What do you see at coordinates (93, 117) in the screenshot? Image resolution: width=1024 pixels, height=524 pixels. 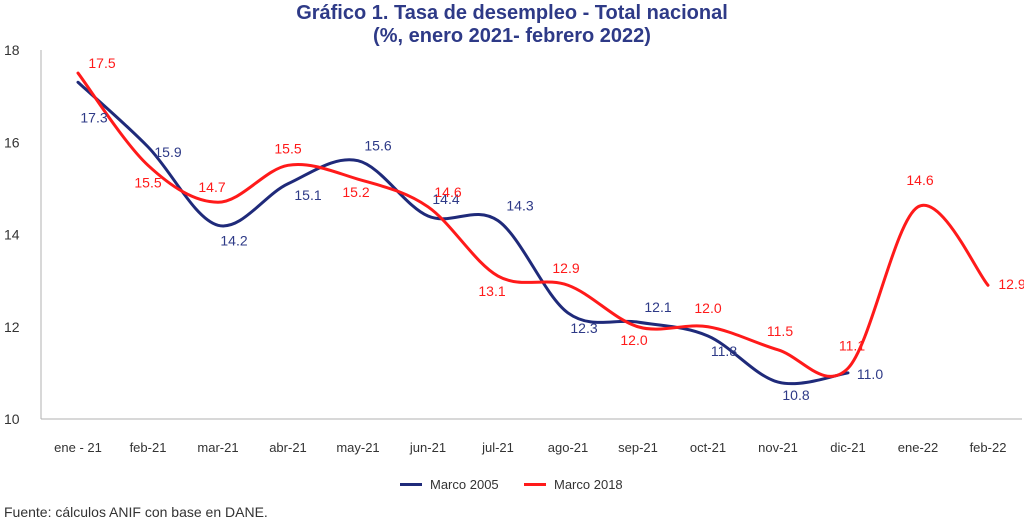 I see `data-label: 17.3` at bounding box center [93, 117].